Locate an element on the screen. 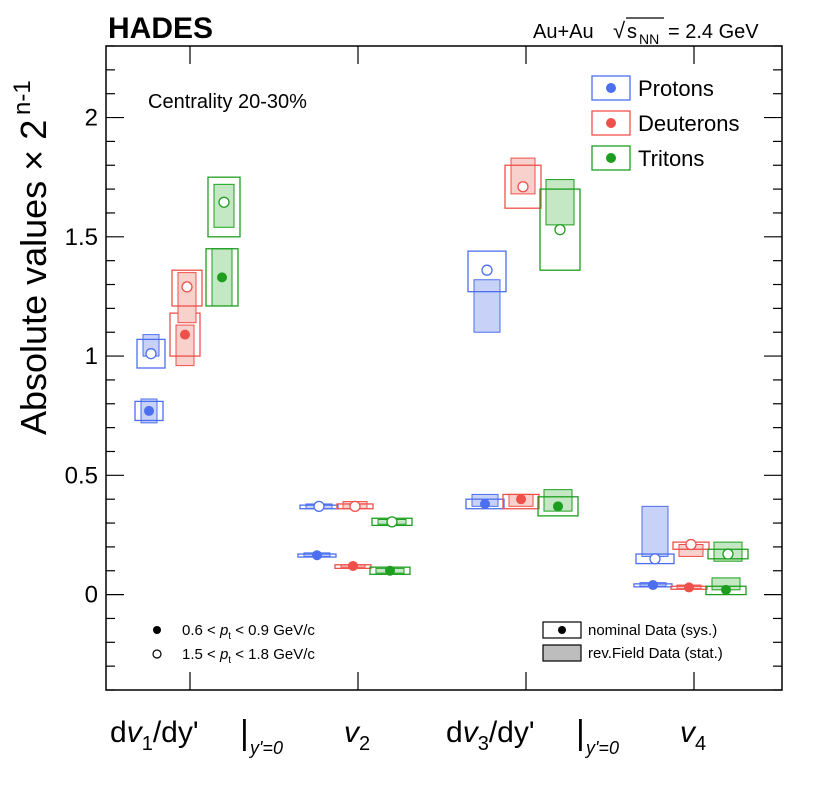  legend-label-tritons: Tritons is located at coordinates (671, 158).